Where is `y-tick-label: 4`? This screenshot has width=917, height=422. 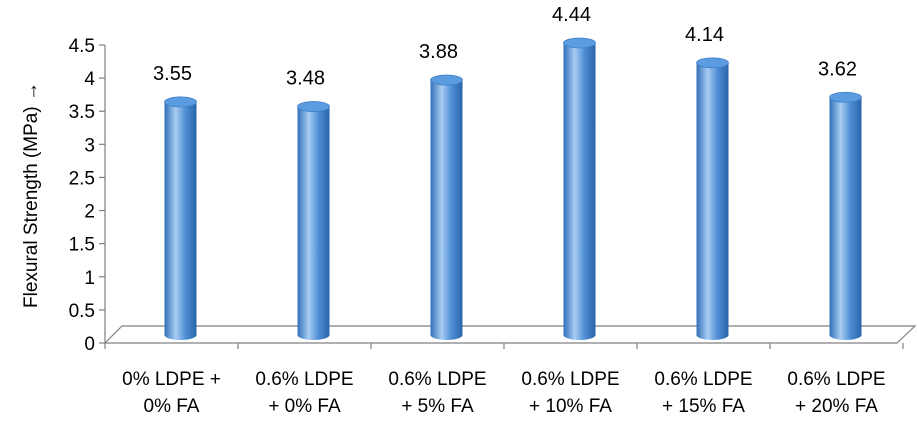 y-tick-label: 4 is located at coordinates (89, 79).